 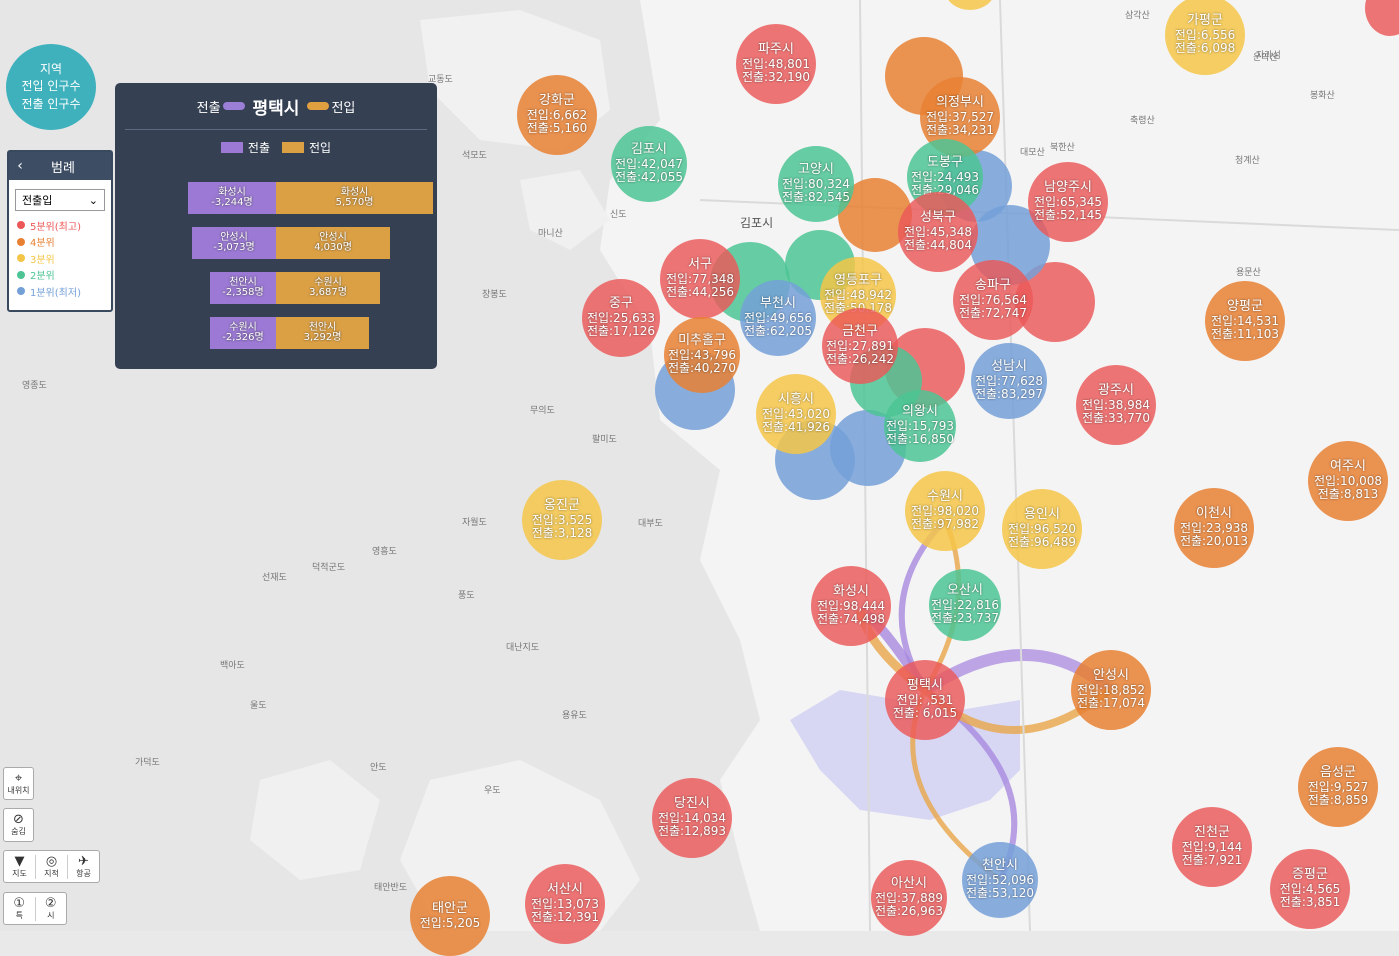 What do you see at coordinates (18, 778) in the screenshot?
I see `crosshair-icon: ⌖` at bounding box center [18, 778].